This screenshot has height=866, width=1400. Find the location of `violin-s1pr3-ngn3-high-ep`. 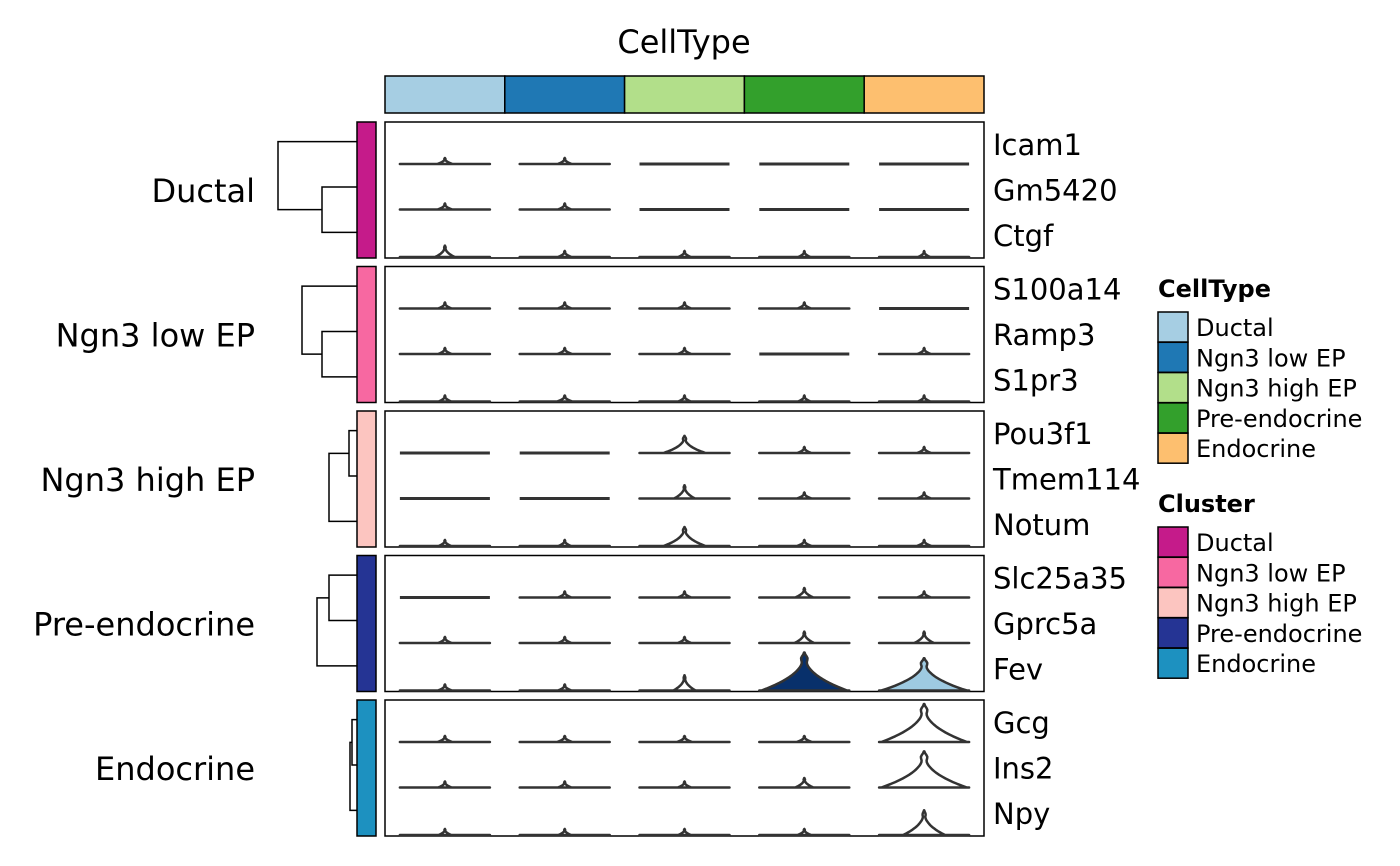

violin-s1pr3-ngn3-high-ep is located at coordinates (684, 398).